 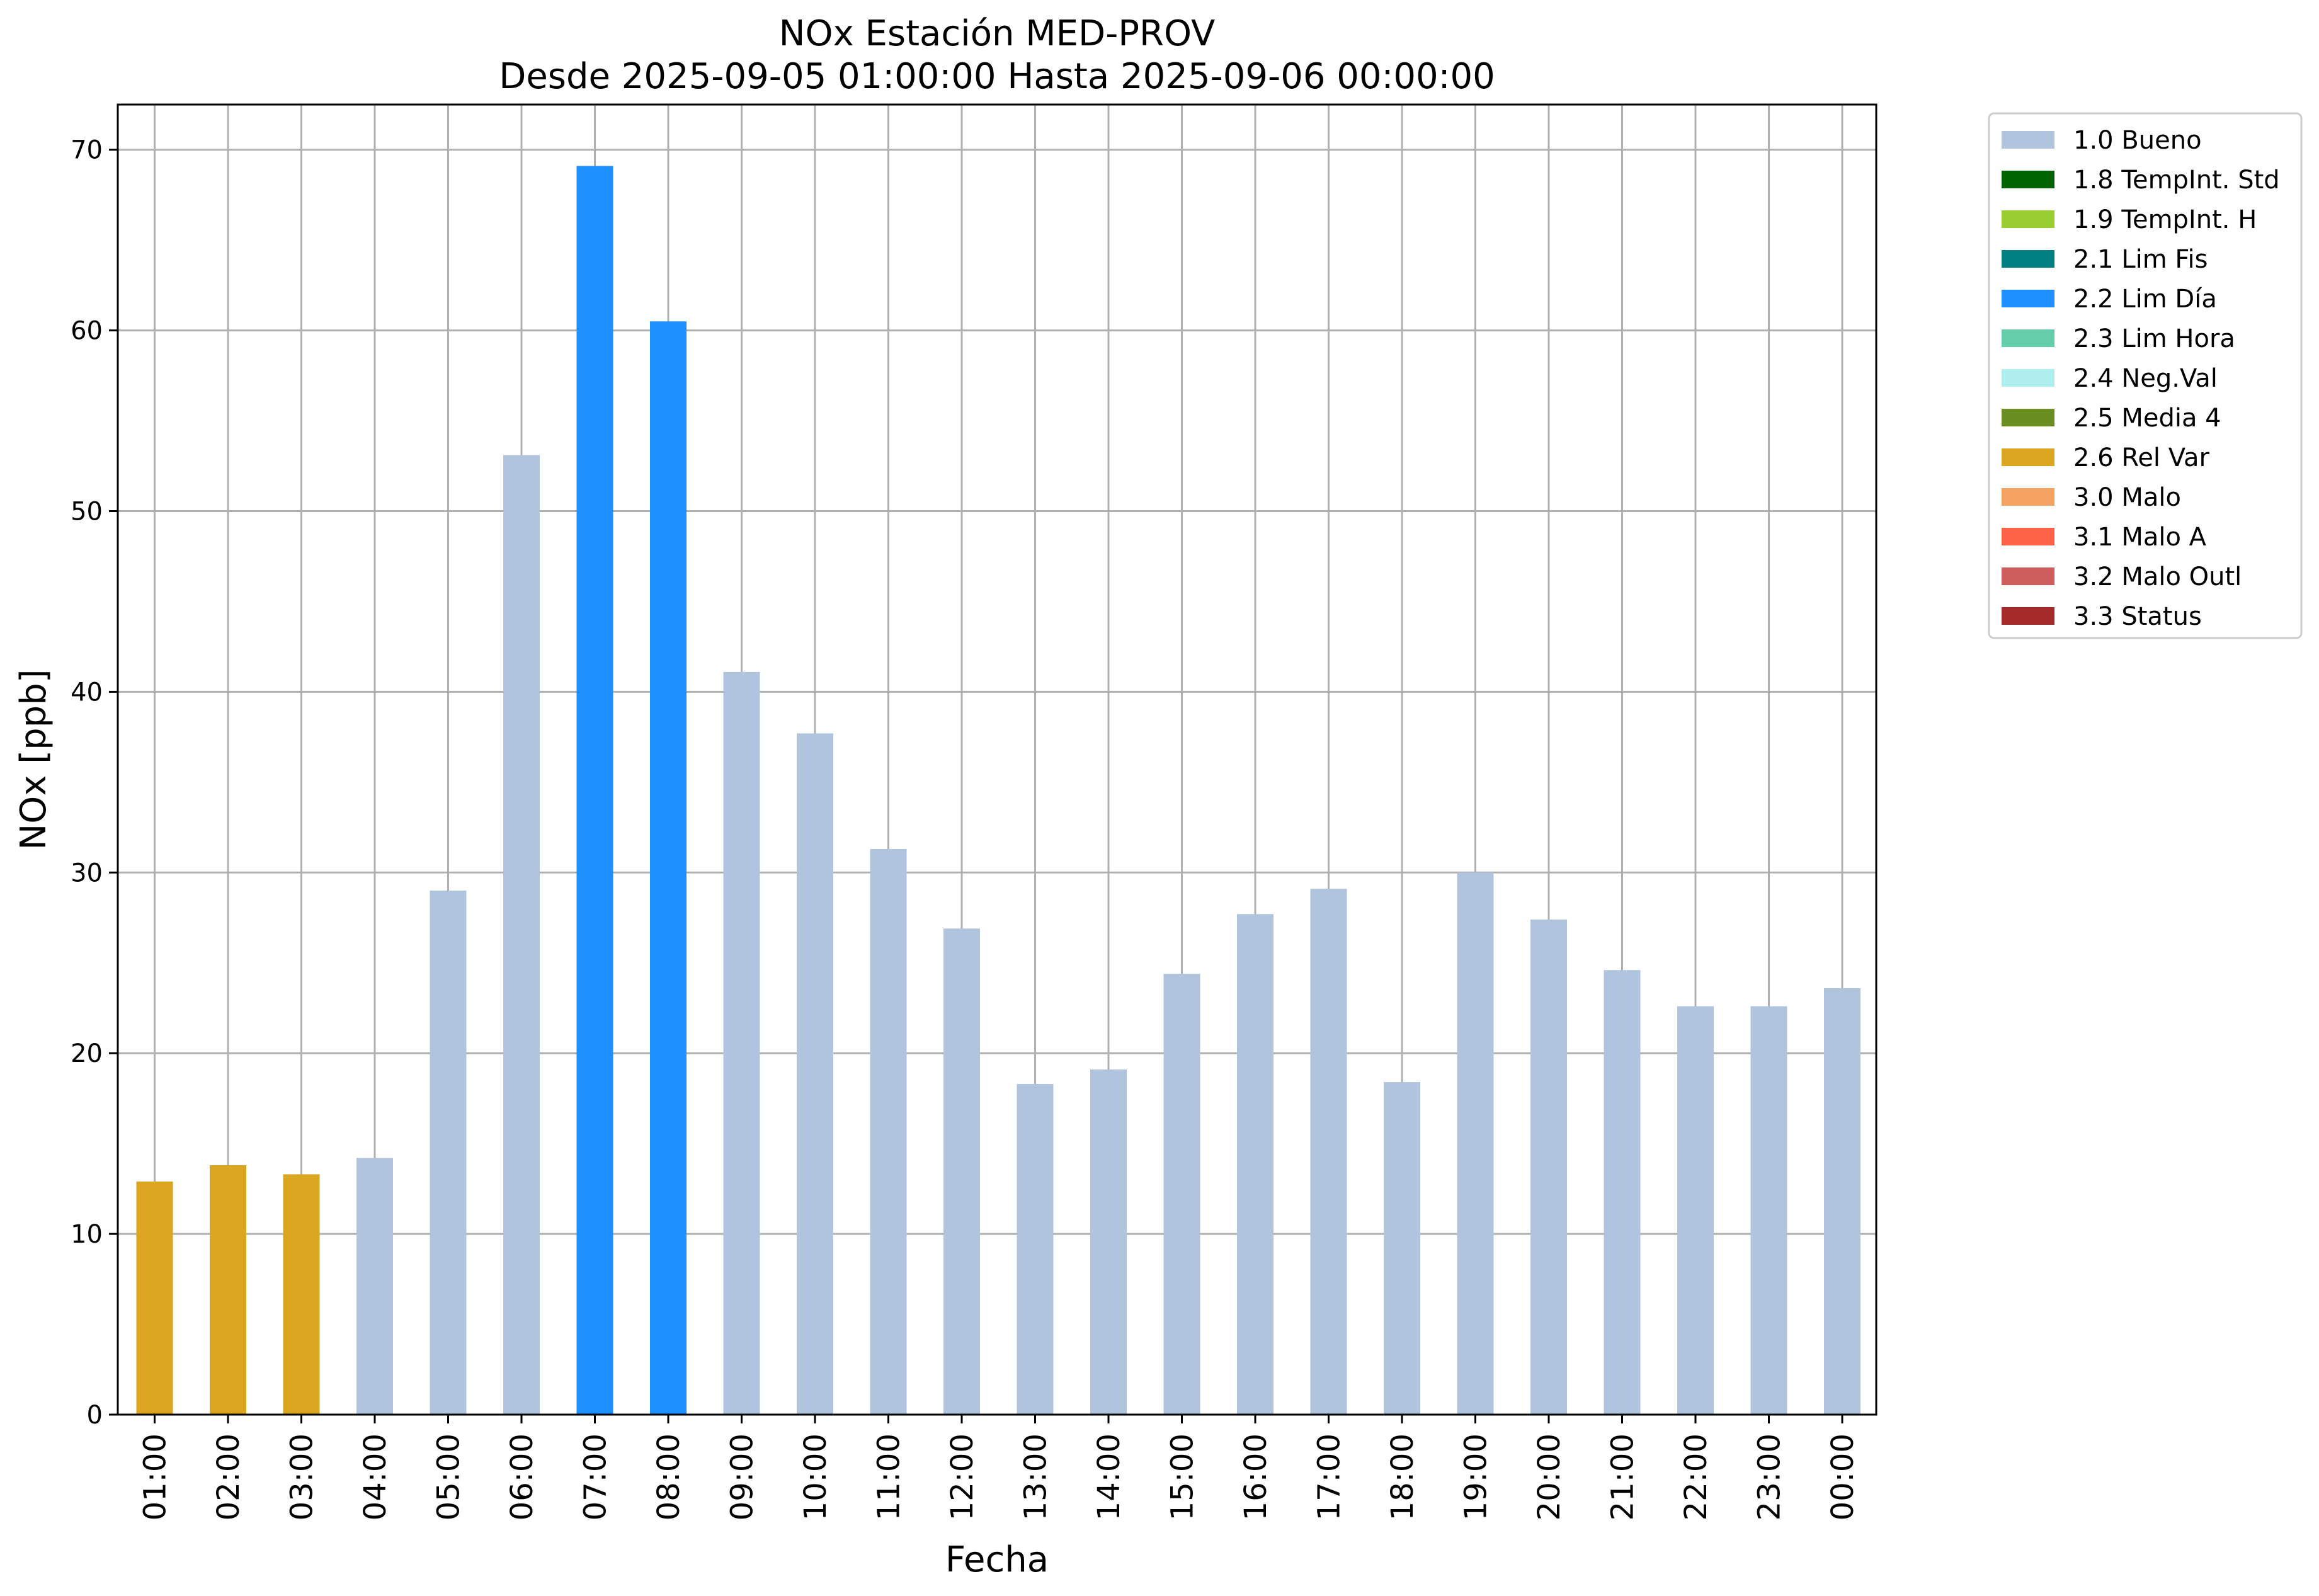 What do you see at coordinates (375, 1477) in the screenshot?
I see `x-tick-label: 04:00` at bounding box center [375, 1477].